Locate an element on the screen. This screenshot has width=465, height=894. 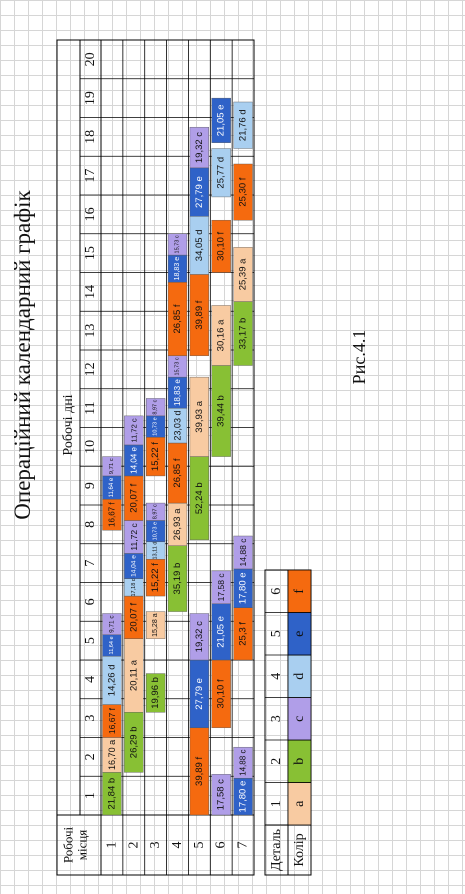
gantt-bar: 35,19 b is located at coordinates (177, 578).